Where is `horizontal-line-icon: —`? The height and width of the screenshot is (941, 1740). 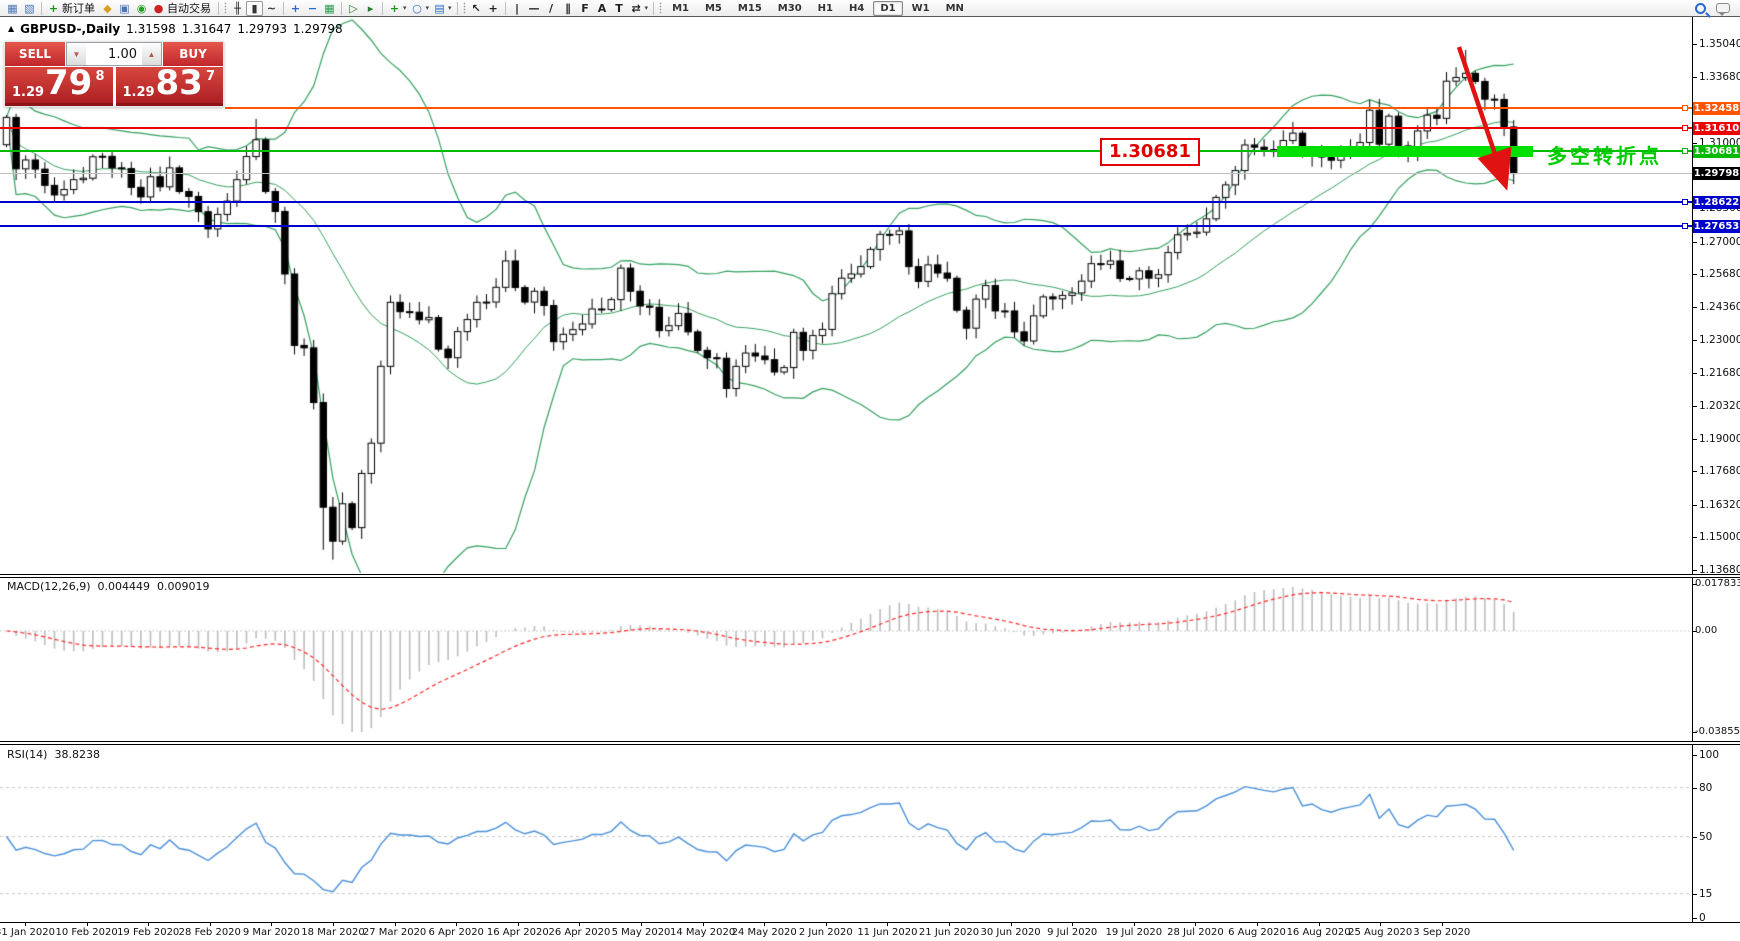 horizontal-line-icon: — is located at coordinates (534, 8).